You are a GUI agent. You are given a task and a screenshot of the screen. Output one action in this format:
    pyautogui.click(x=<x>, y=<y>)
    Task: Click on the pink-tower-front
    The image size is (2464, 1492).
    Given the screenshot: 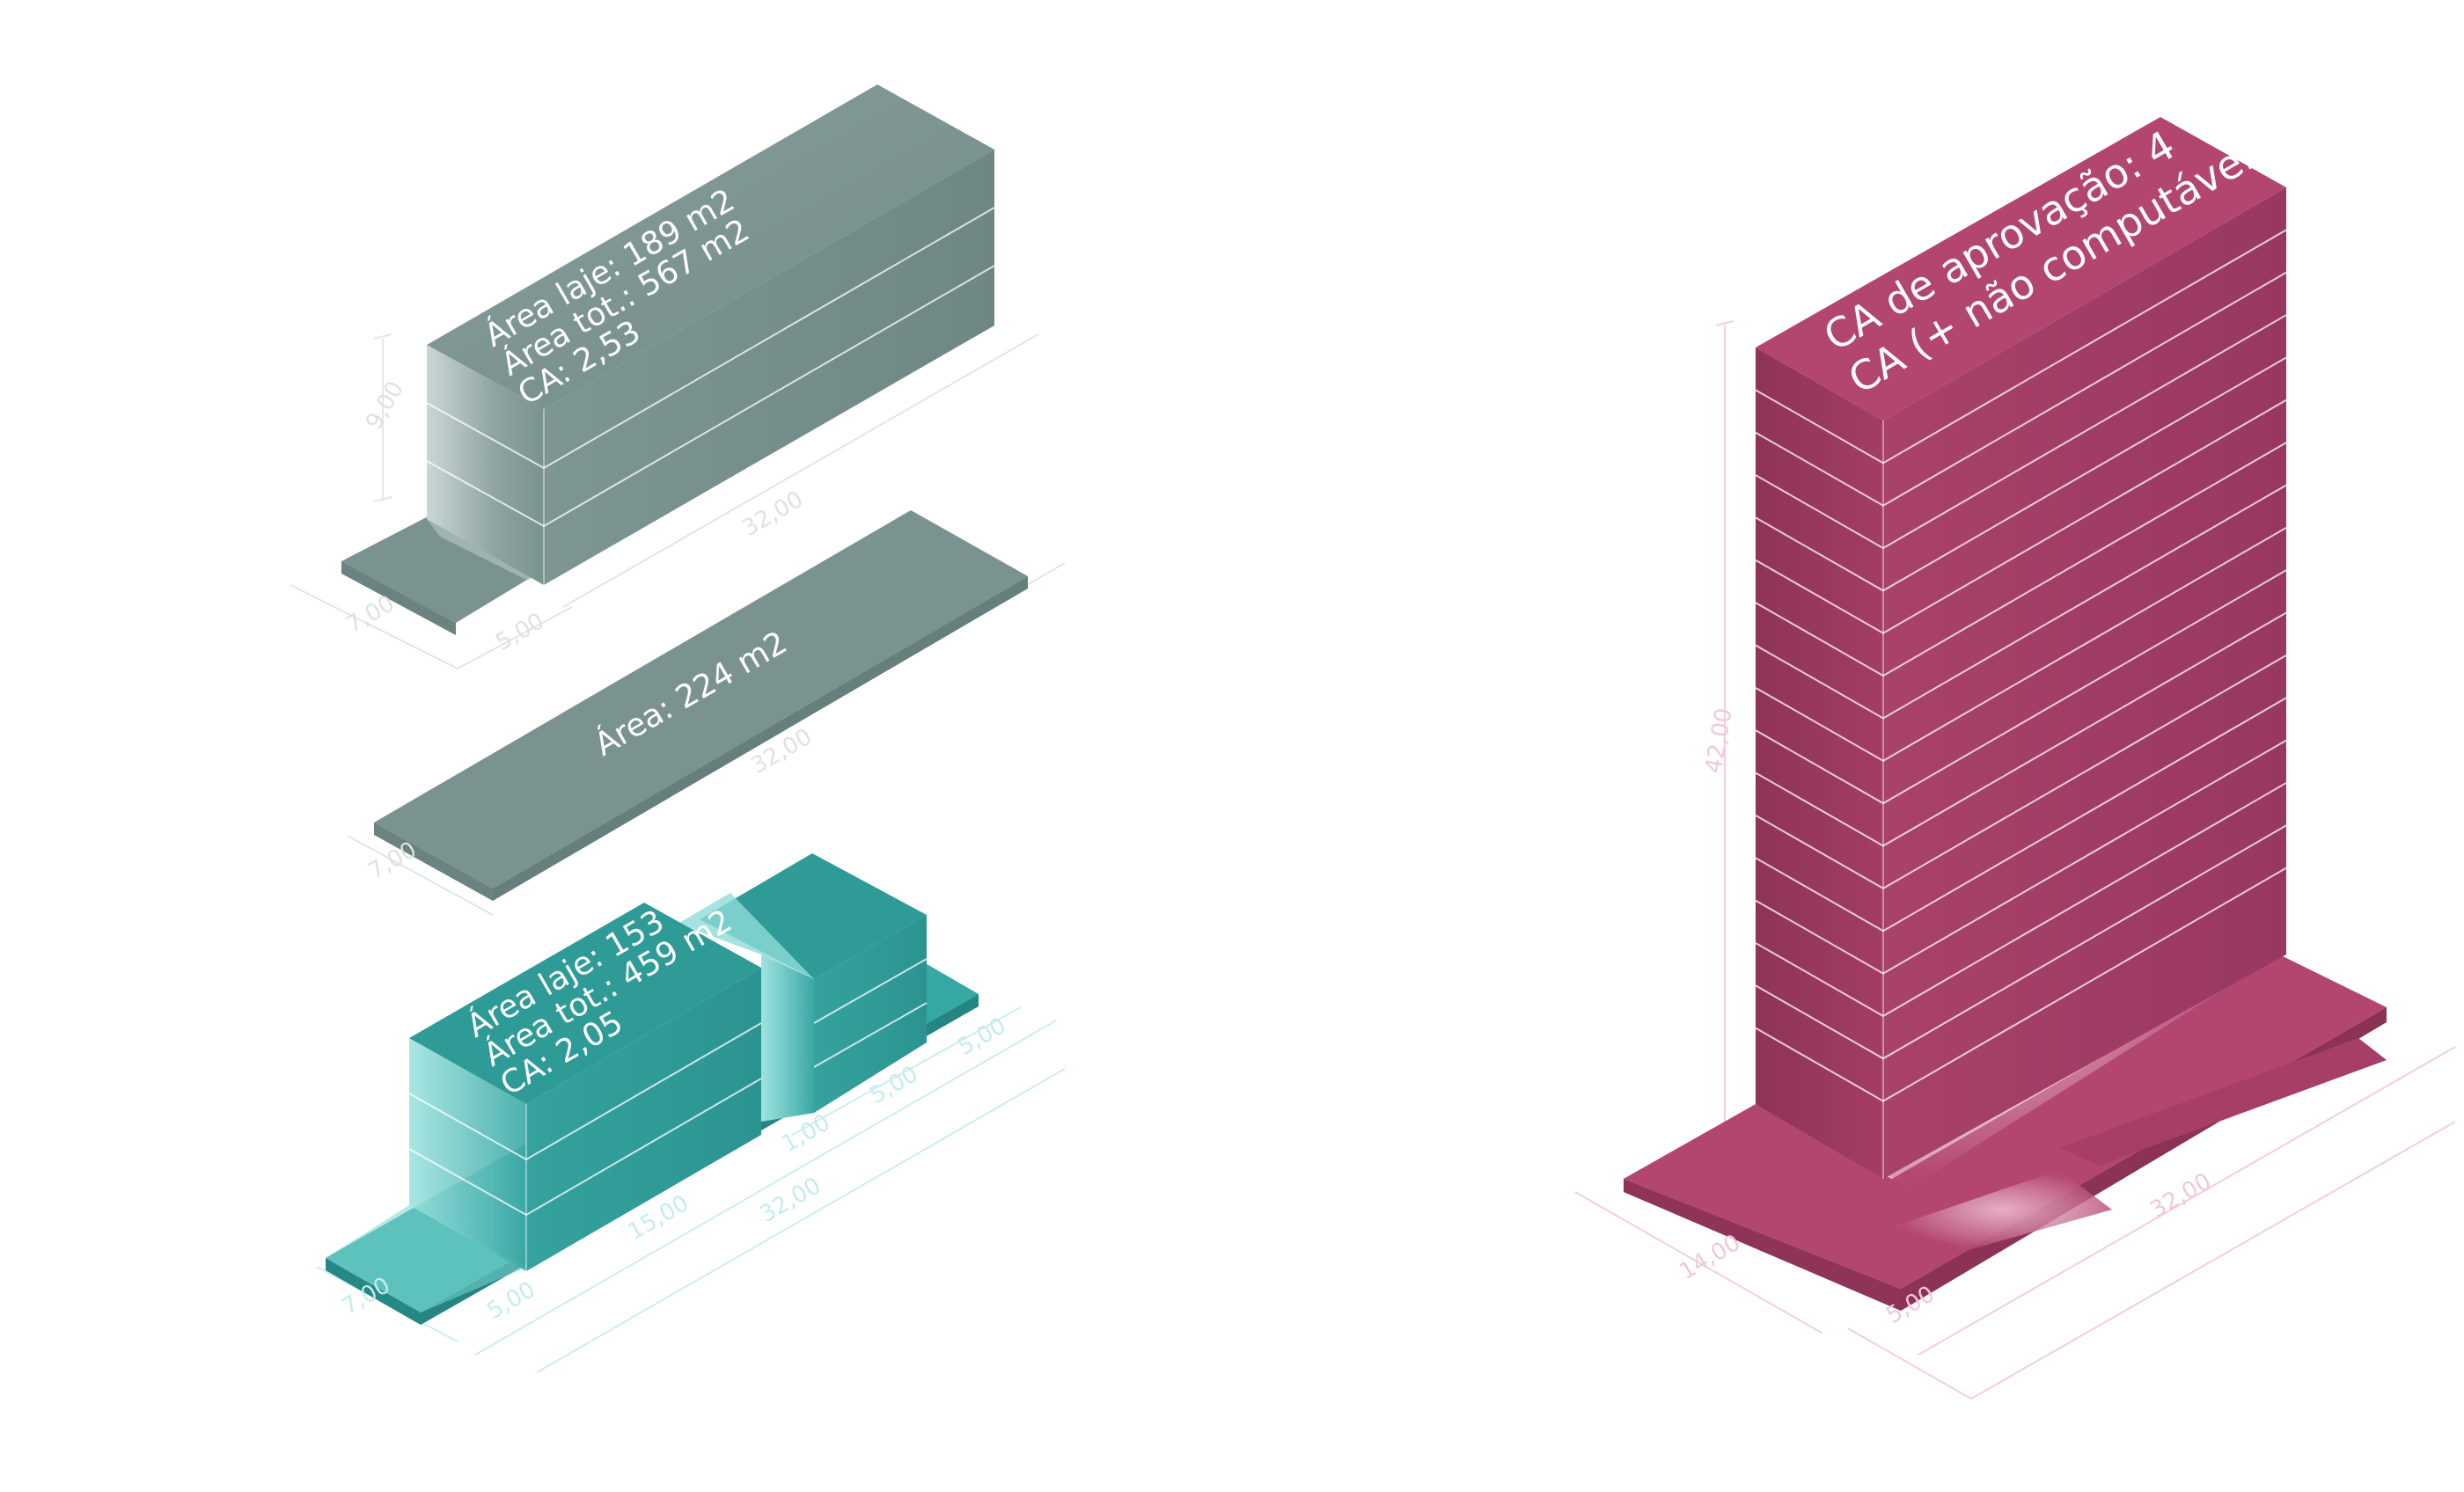 What is the action you would take?
    pyautogui.click(x=2084, y=683)
    